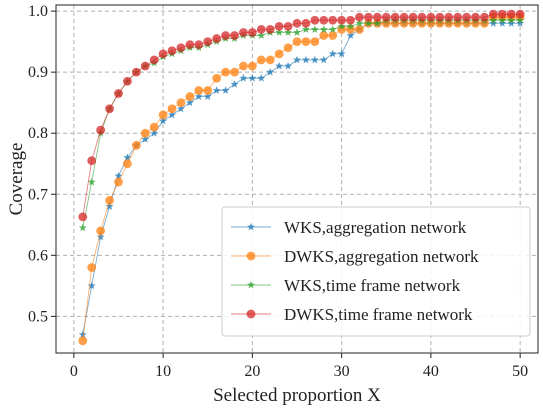 This screenshot has height=409, width=543. I want to click on x-tick-label: 0, so click(74, 371).